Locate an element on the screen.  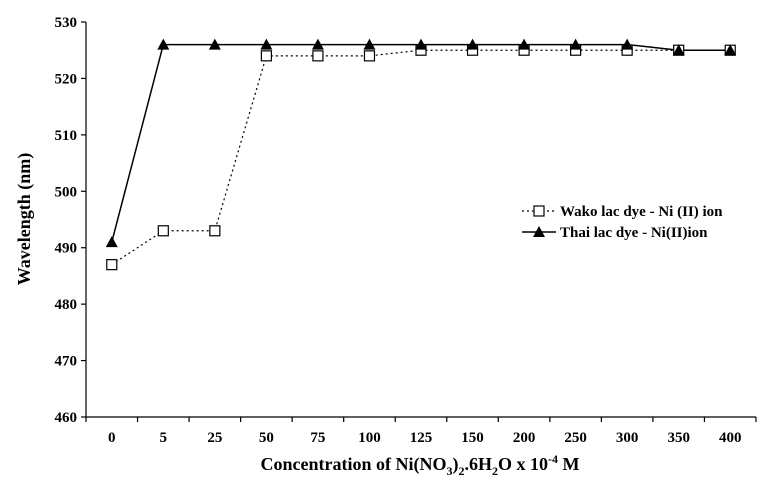
x-axis-title-mid3: O x 10 is located at coordinates (523, 464).